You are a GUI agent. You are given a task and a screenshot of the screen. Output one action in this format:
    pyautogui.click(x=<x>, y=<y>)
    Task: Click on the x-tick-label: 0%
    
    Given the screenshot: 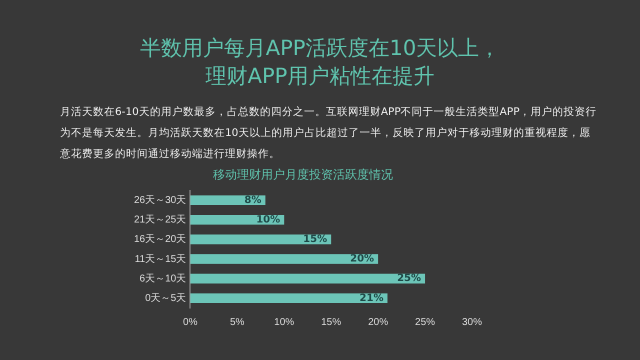 What is the action you would take?
    pyautogui.click(x=190, y=322)
    